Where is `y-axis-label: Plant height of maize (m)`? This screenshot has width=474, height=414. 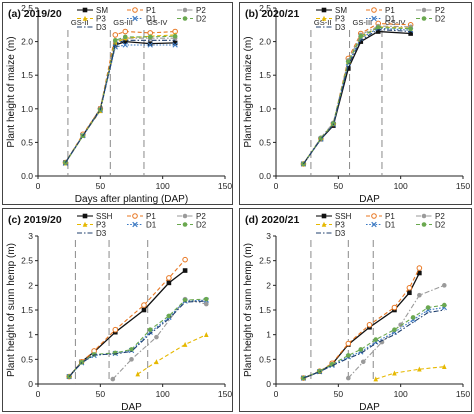
y-axis-label: Plant height of maize (m) is located at coordinates (248, 91).